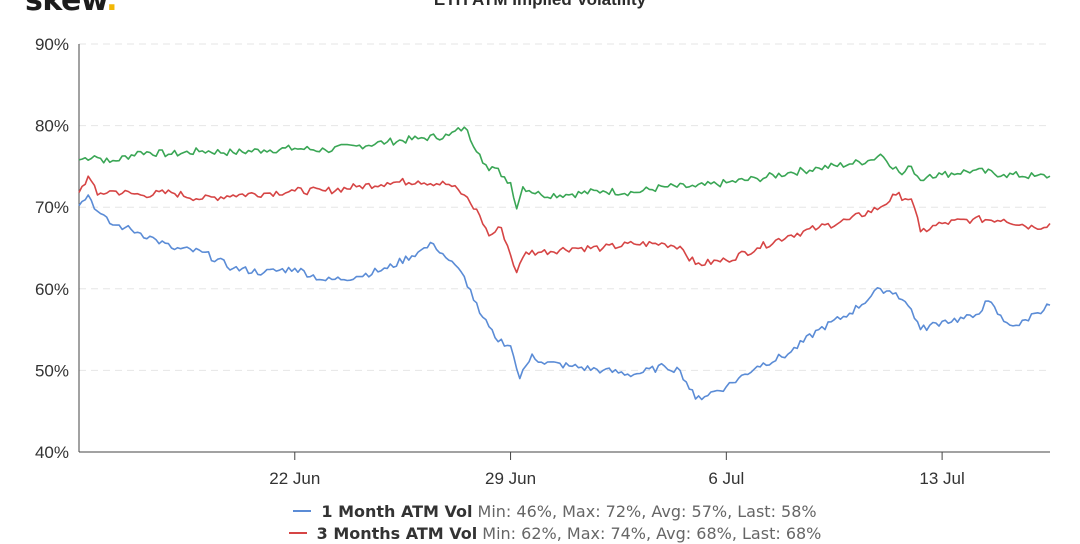  Describe the element at coordinates (726, 478) in the screenshot. I see `x-tick-label: 6 Jul` at that location.